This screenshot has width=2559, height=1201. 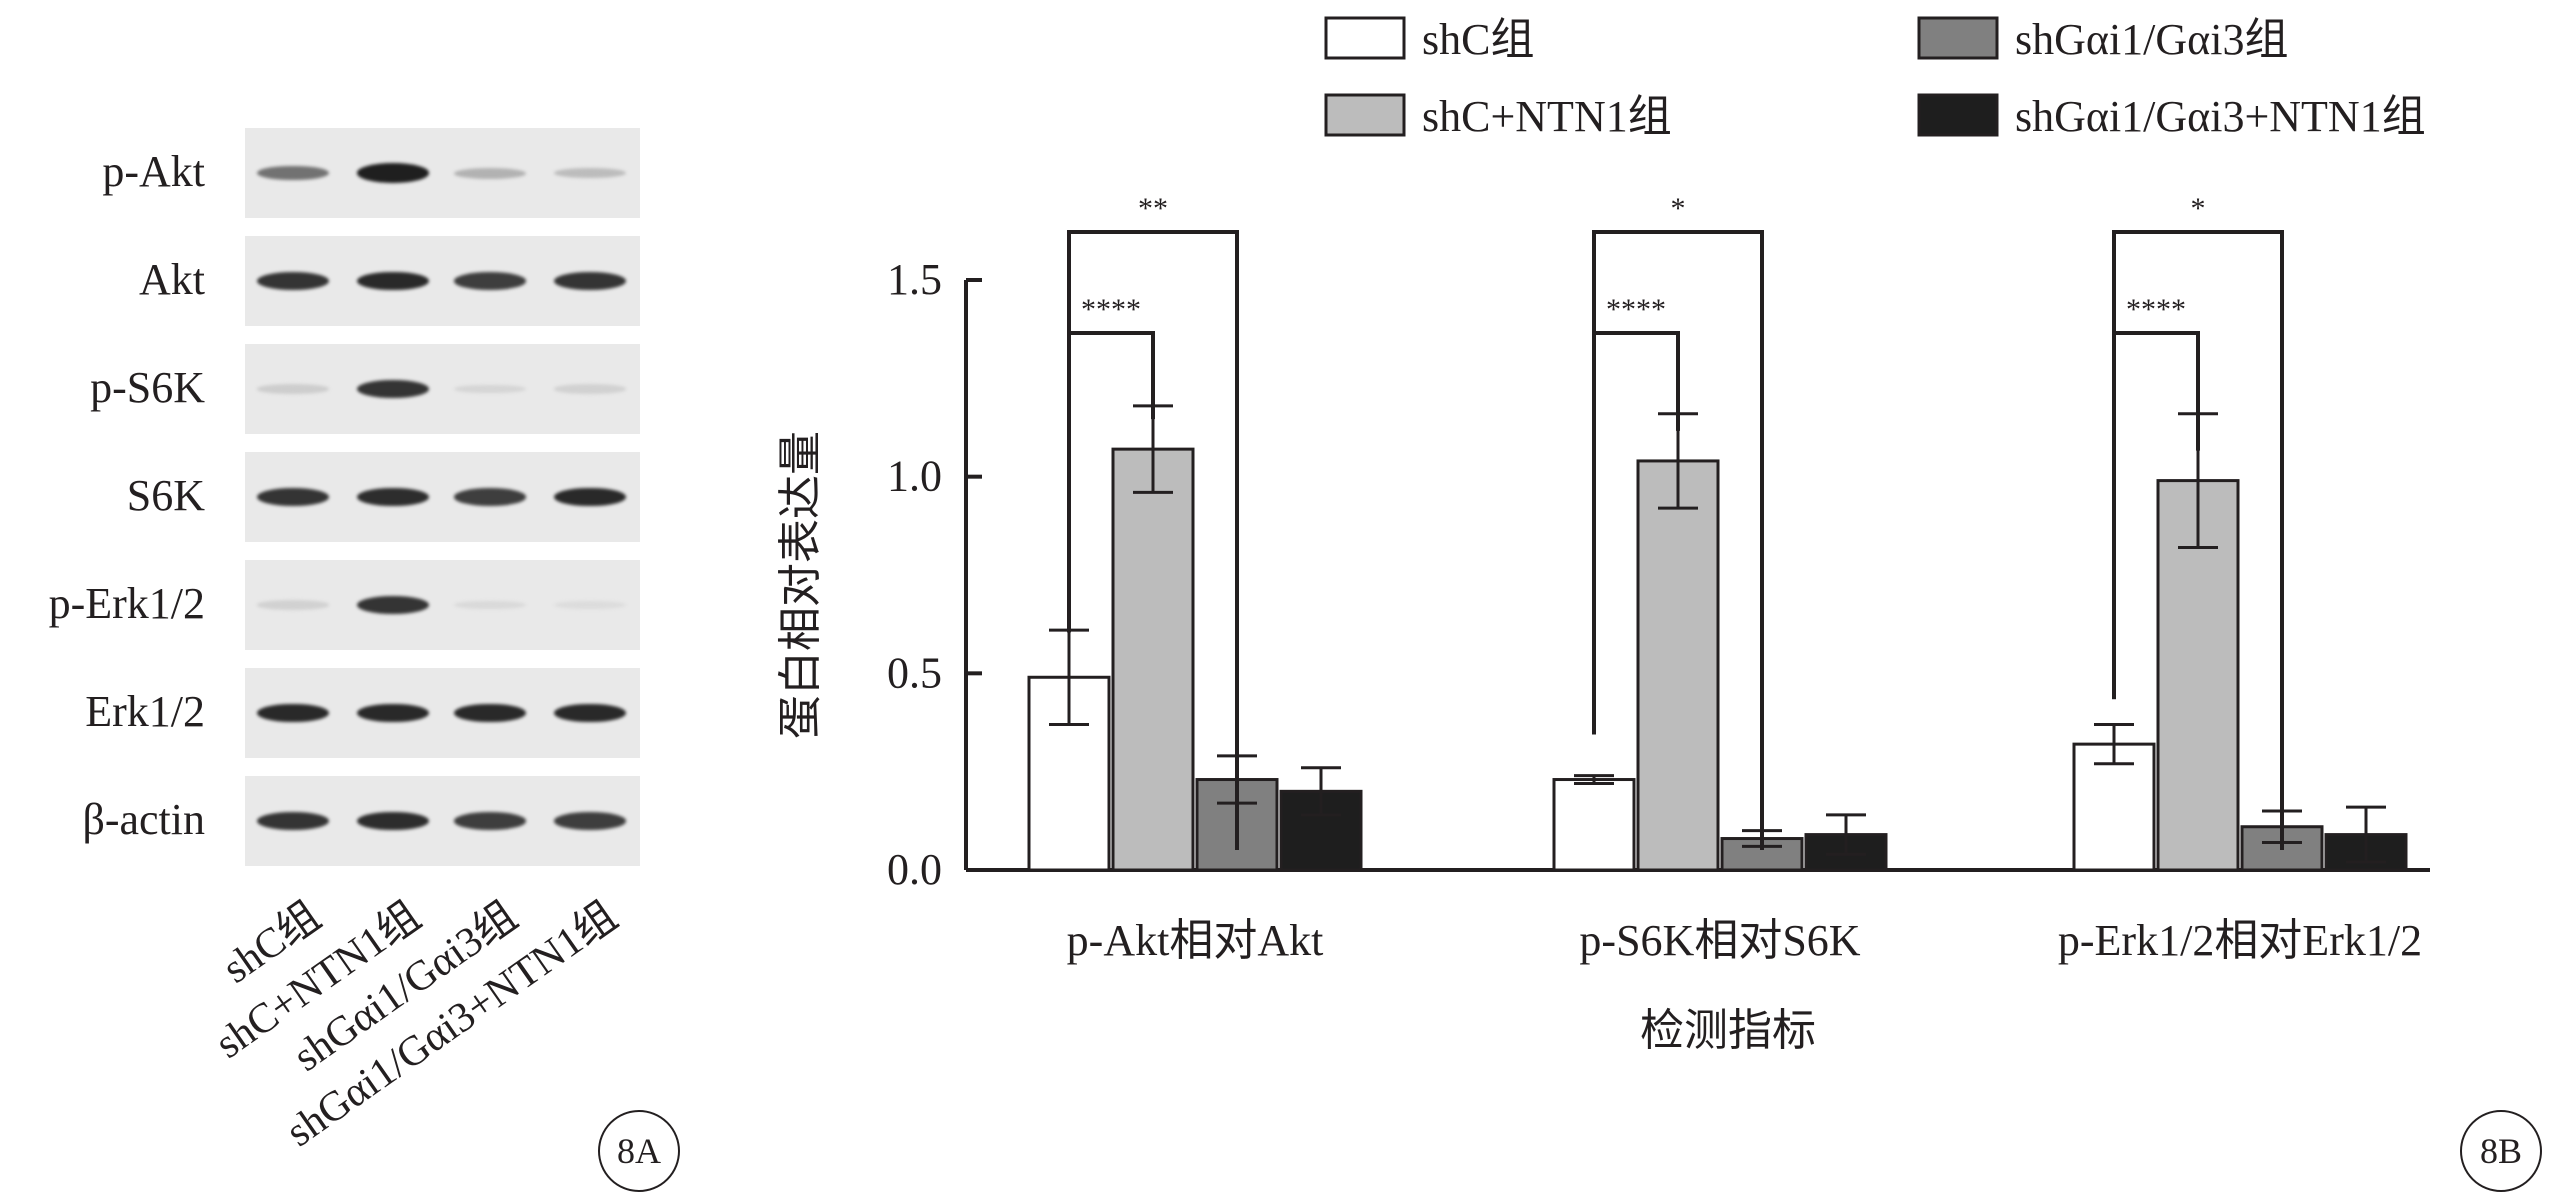 I want to click on blot-row-label: p-Akt, so click(x=153, y=171).